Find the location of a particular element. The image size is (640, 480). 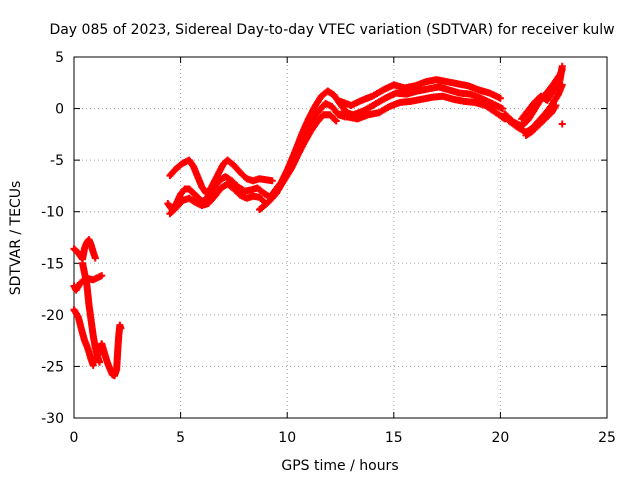

y-tick-label: -20 is located at coordinates (52, 316).